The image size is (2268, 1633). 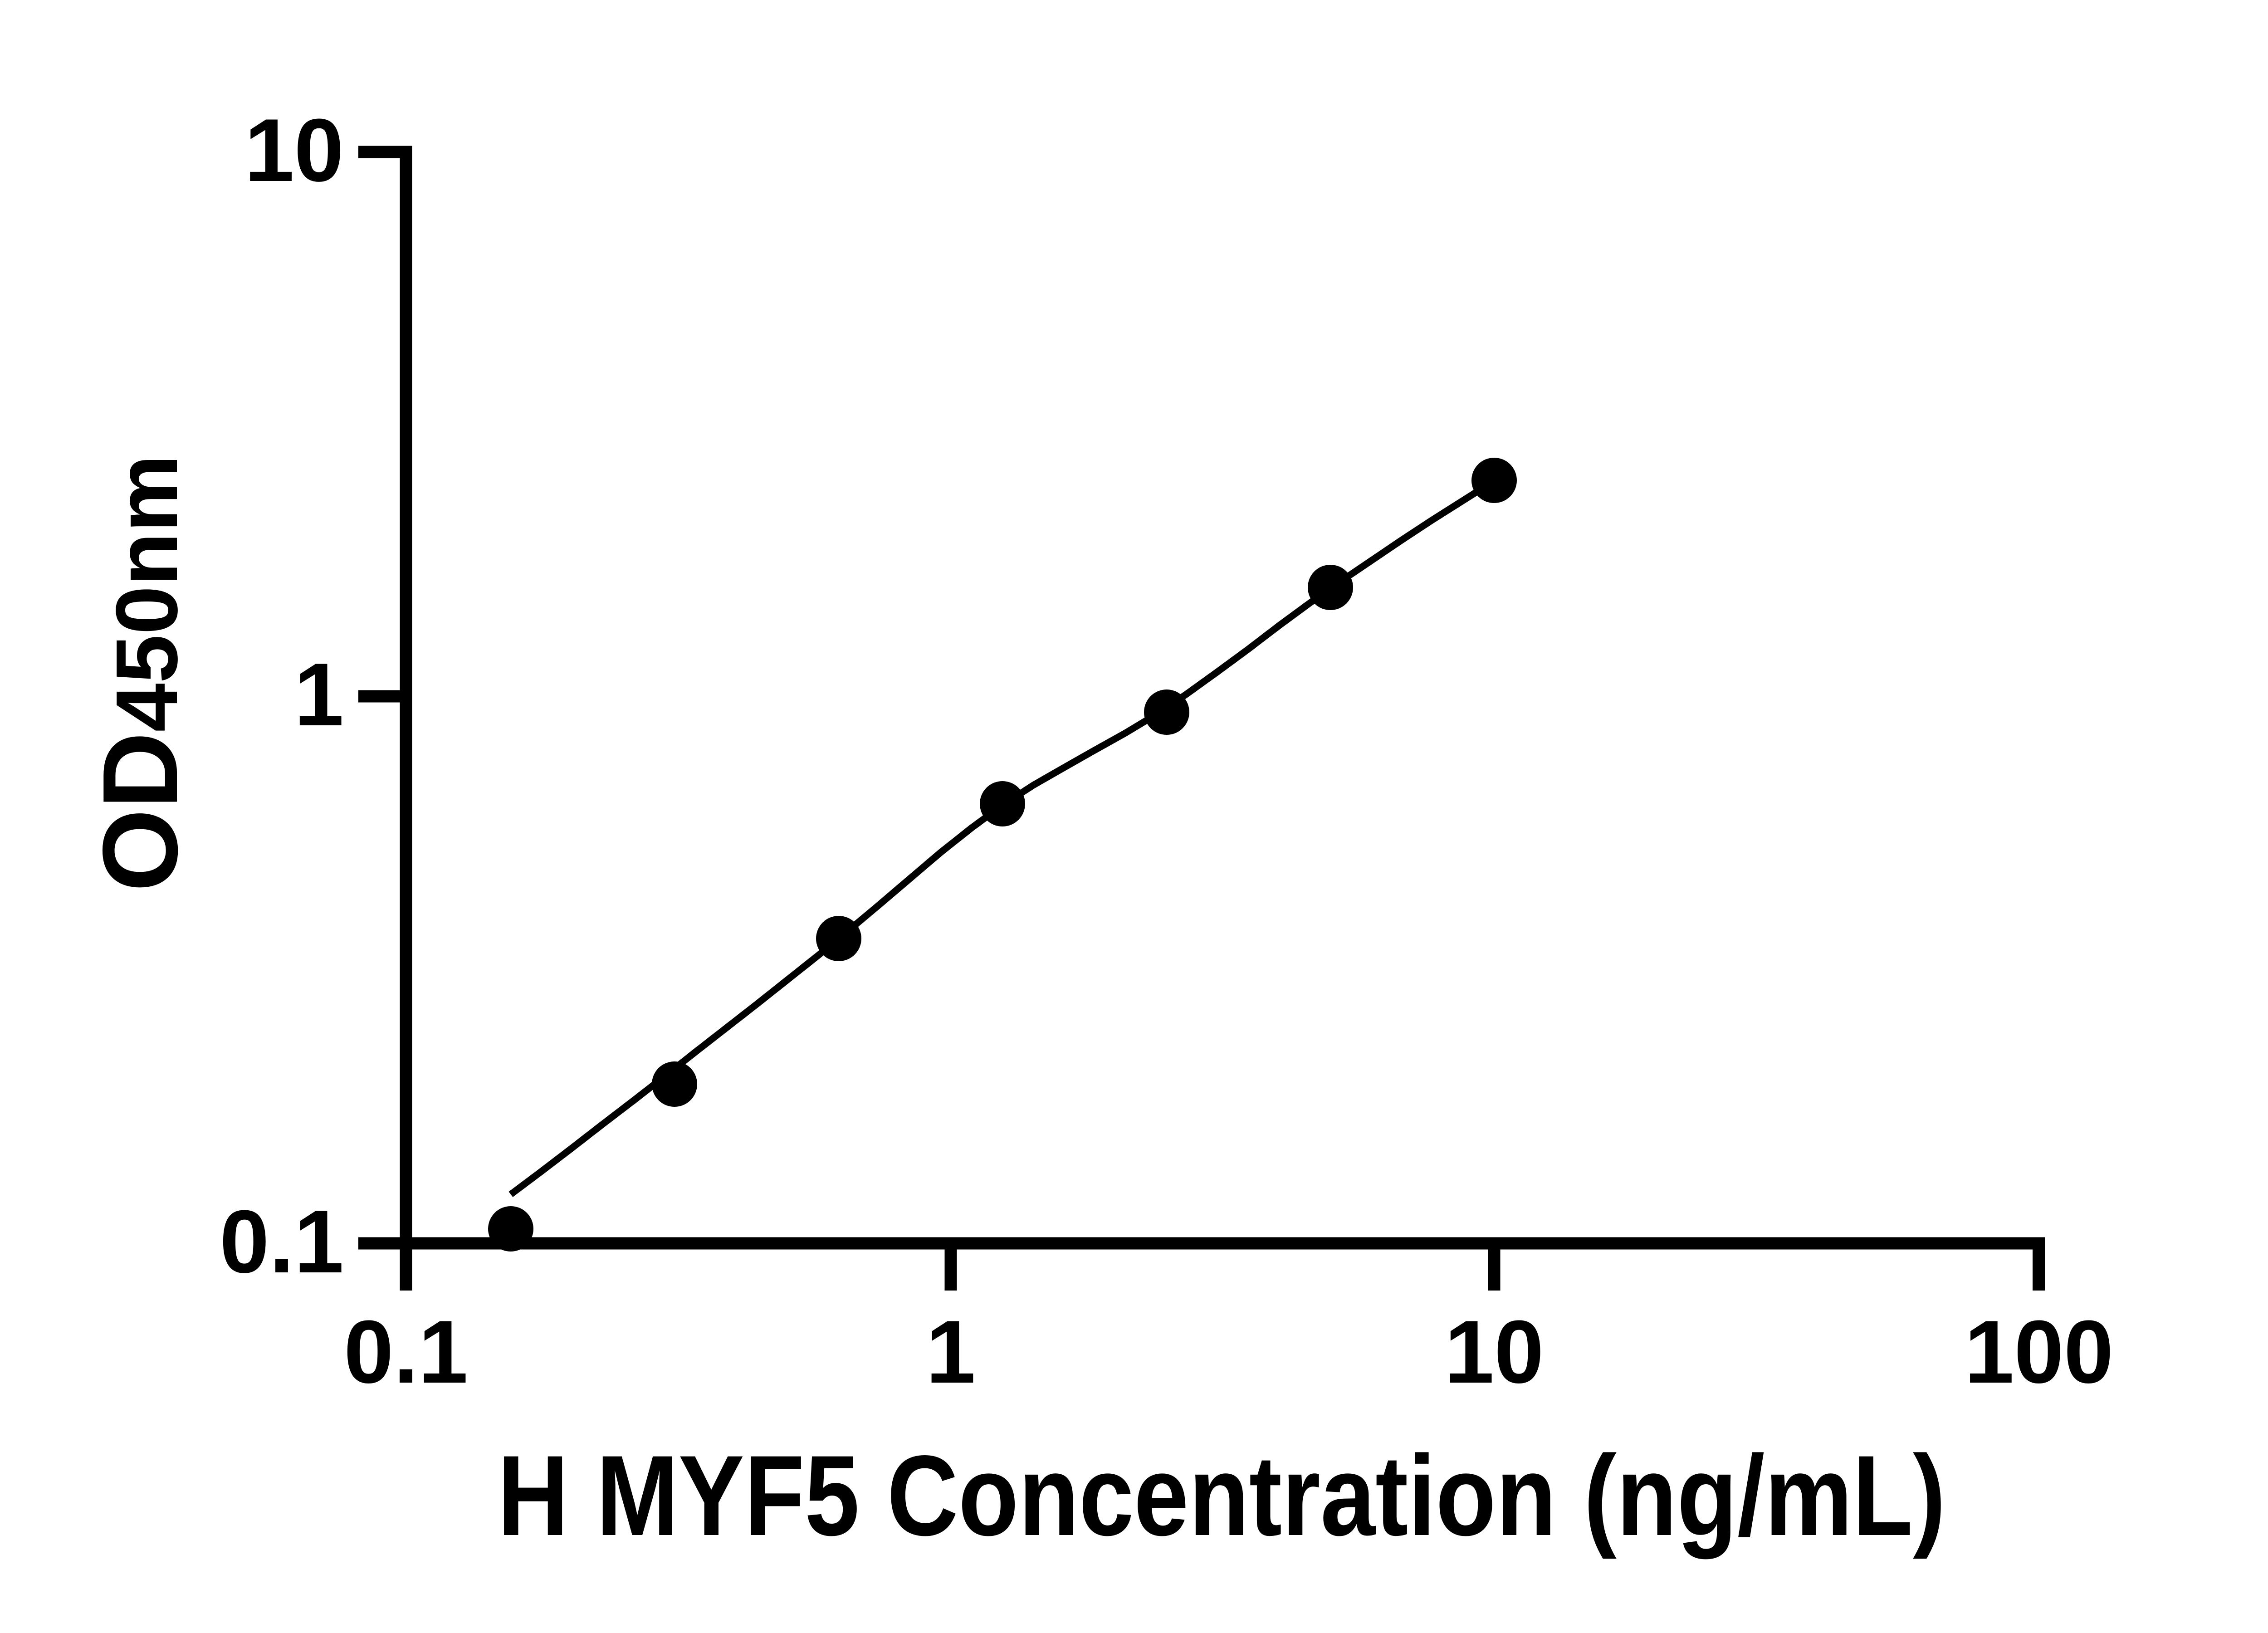 What do you see at coordinates (2040, 1352) in the screenshot?
I see `svg-text: 100` at bounding box center [2040, 1352].